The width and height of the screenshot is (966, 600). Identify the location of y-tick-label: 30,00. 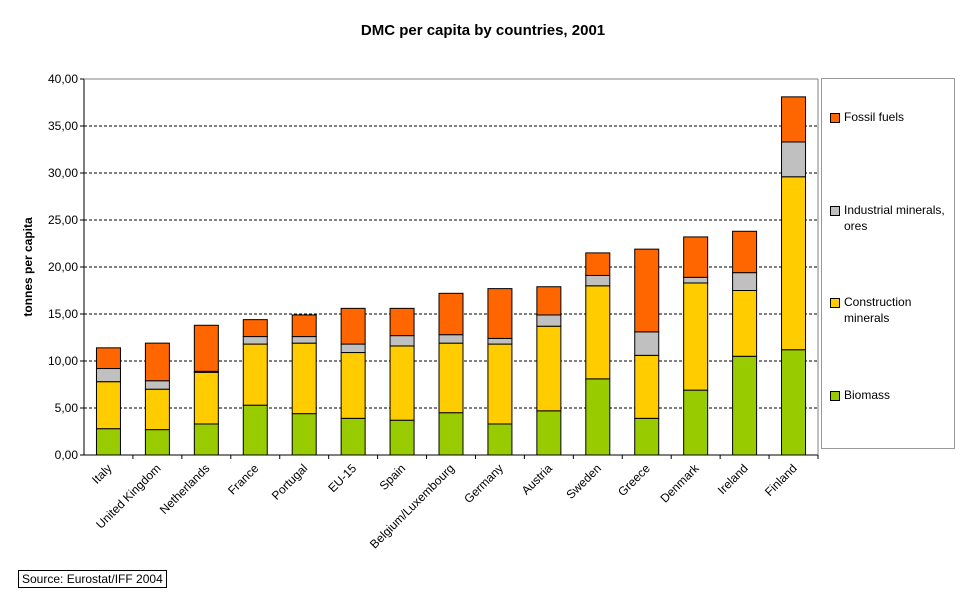
(63, 173).